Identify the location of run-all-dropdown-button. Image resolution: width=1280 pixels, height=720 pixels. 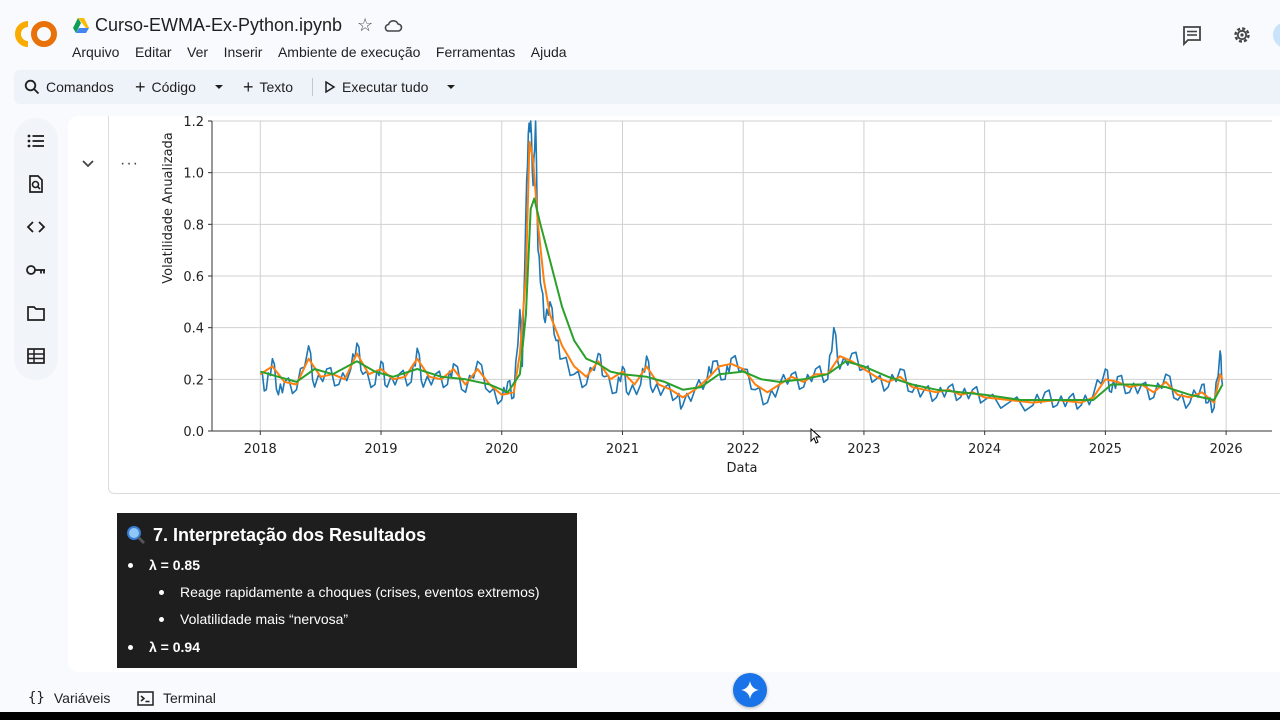
(451, 87).